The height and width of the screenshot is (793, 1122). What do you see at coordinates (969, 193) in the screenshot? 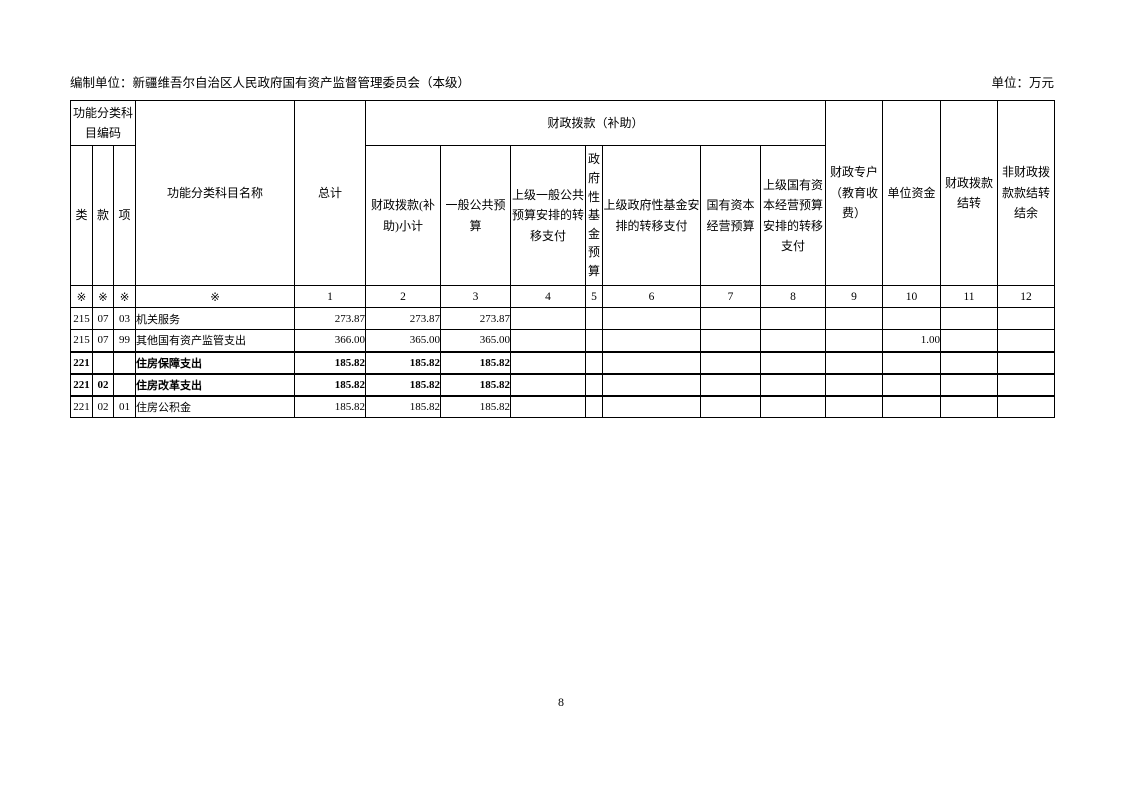
I see `header-col-fiscal-carryover: 财政拨款结转` at bounding box center [969, 193].